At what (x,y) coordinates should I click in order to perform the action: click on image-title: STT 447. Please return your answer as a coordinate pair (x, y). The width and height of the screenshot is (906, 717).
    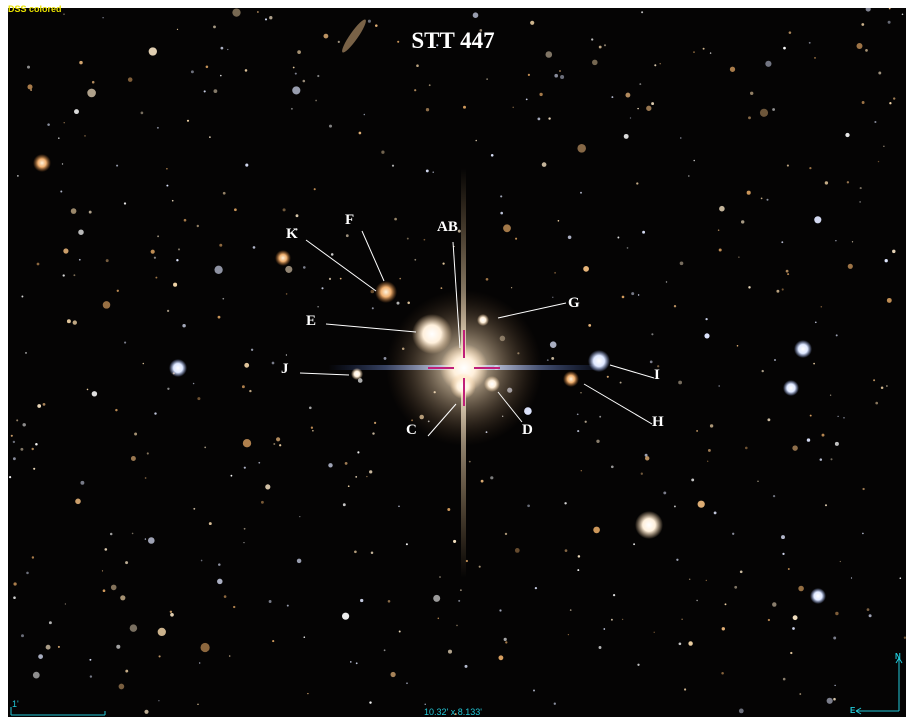
    Looking at the image, I should click on (453, 40).